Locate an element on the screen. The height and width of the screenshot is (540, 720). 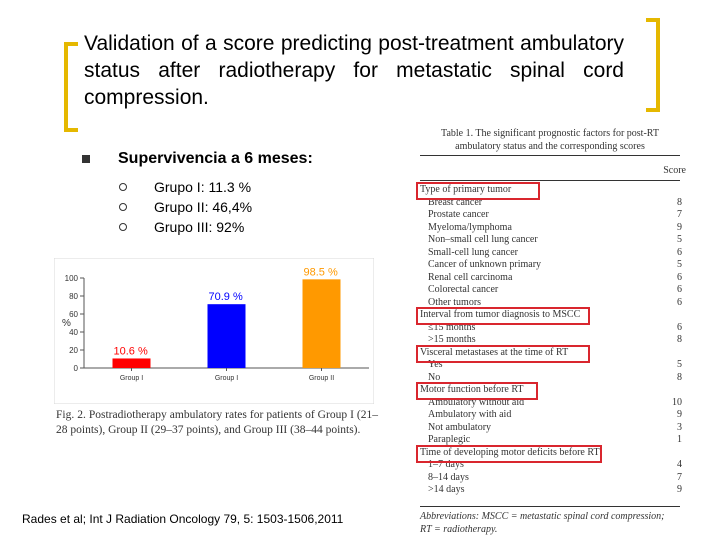
table-row-label: Non–small cell lung cancer is located at coordinates (483, 239).